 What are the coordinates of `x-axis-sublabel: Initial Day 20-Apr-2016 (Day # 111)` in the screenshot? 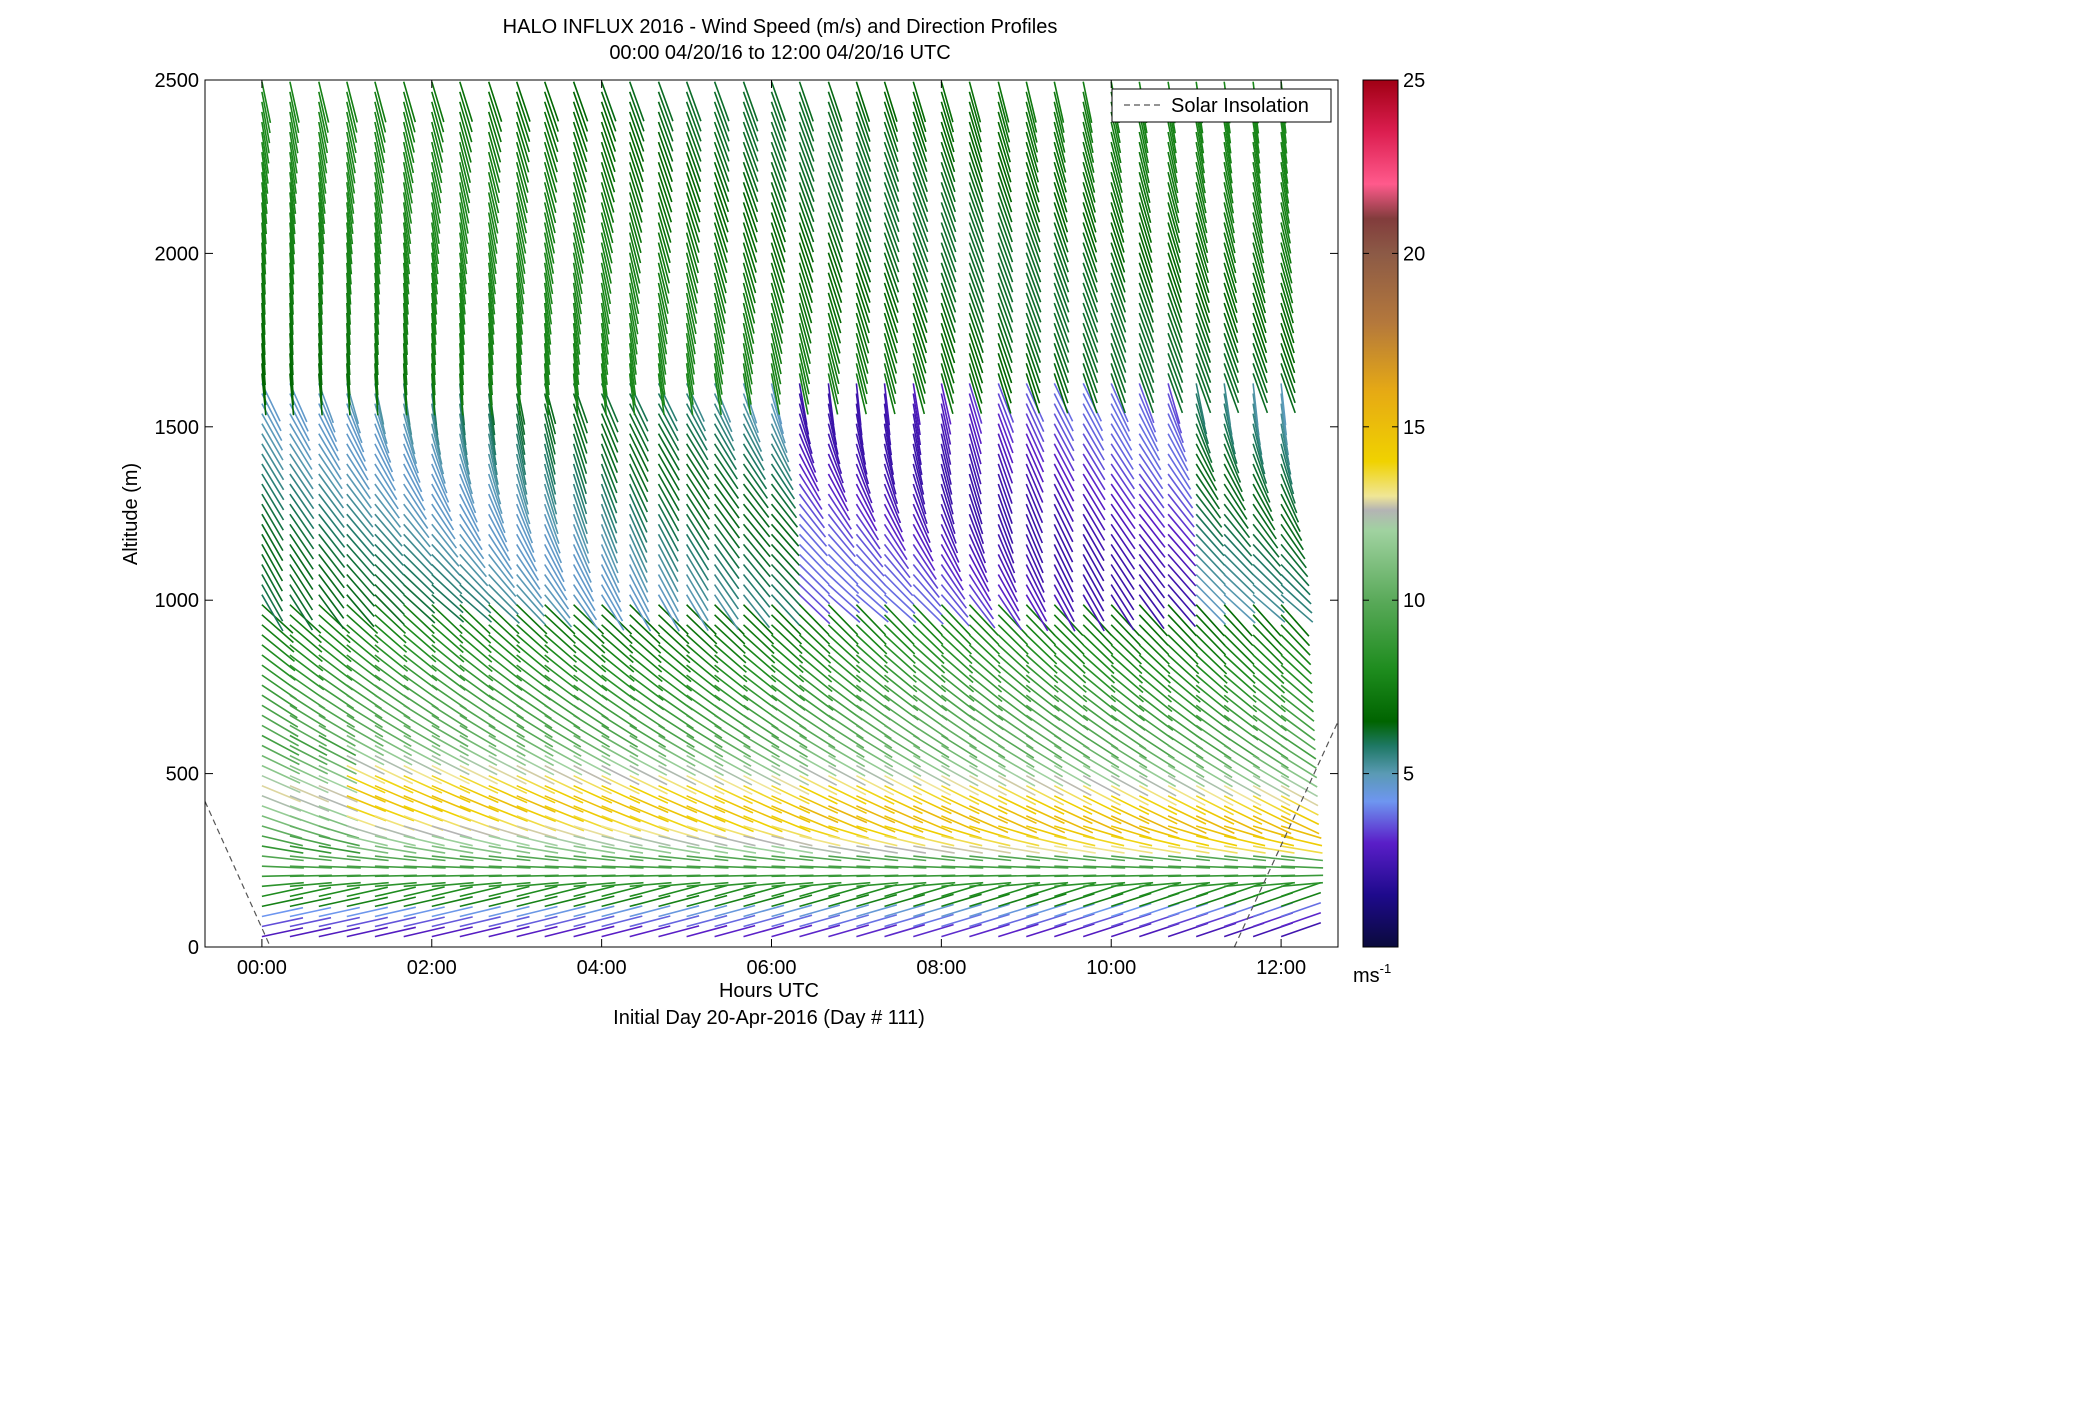 It's located at (769, 1018).